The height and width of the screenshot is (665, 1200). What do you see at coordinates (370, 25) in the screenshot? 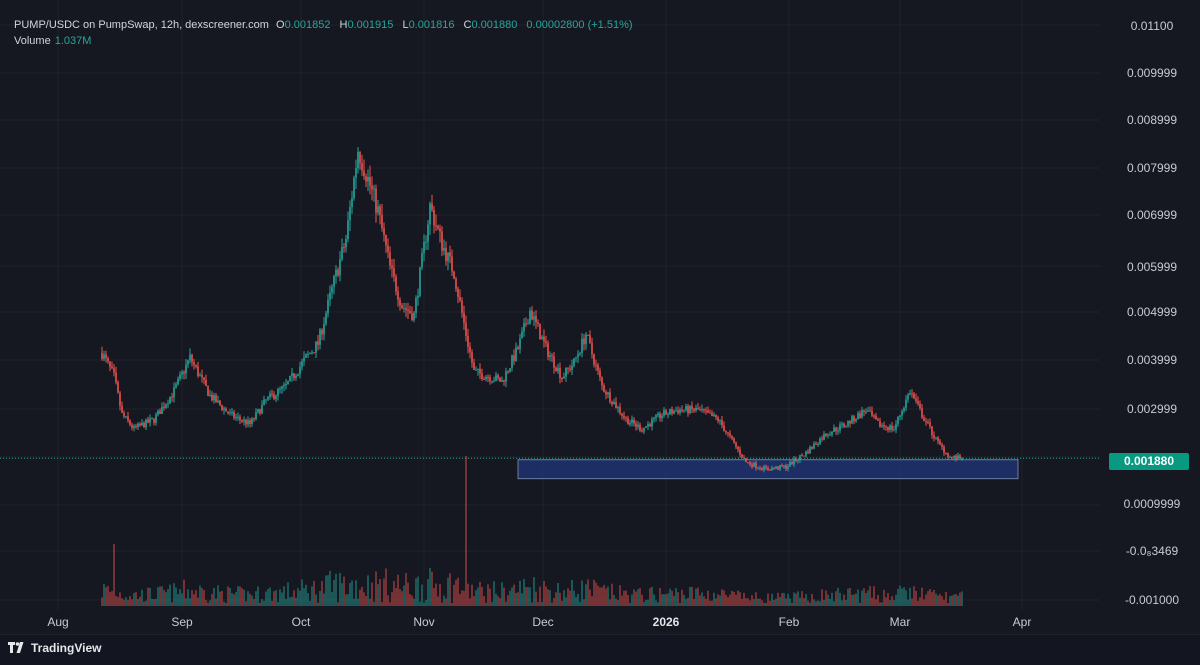
I see `high-value: 0.001915` at bounding box center [370, 25].